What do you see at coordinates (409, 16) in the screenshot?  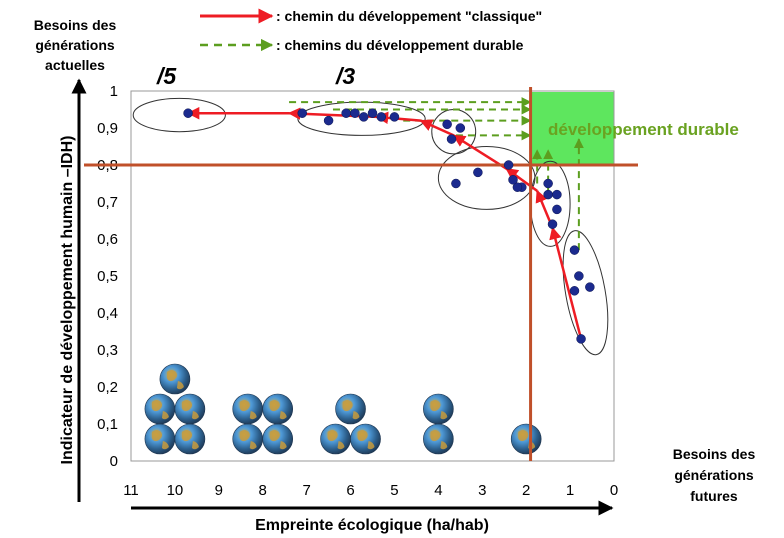 I see `legend-classic-label: : chemin du développement "classique"` at bounding box center [409, 16].